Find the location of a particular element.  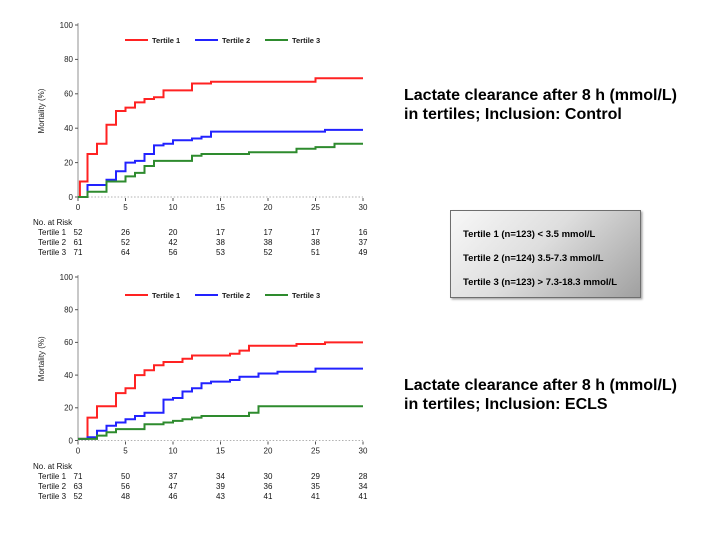

risk-value: 36 is located at coordinates (268, 486).